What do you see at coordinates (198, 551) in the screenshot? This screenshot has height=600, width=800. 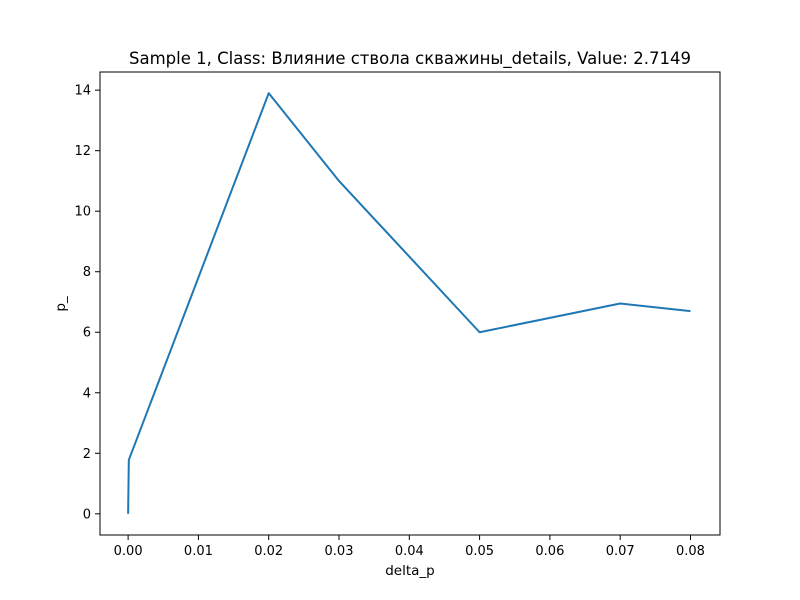 I see `x-tick-label-1: 0.01` at bounding box center [198, 551].